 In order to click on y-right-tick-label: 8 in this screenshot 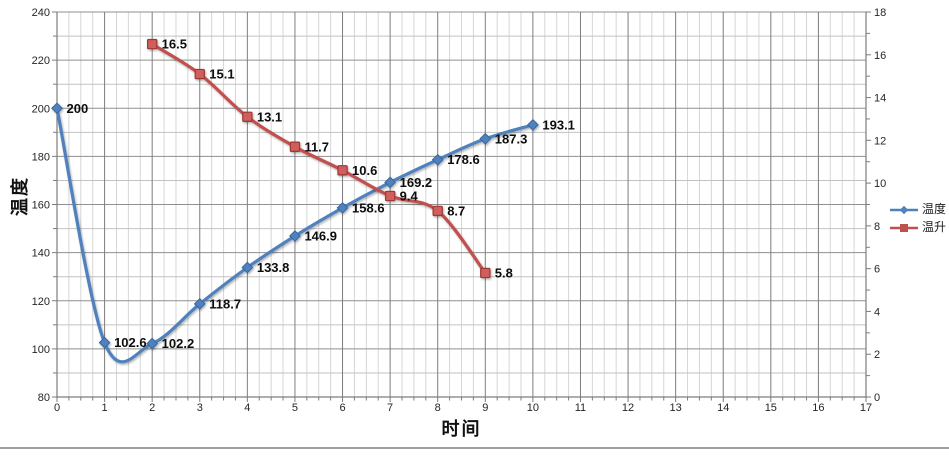, I will do `click(877, 227)`.